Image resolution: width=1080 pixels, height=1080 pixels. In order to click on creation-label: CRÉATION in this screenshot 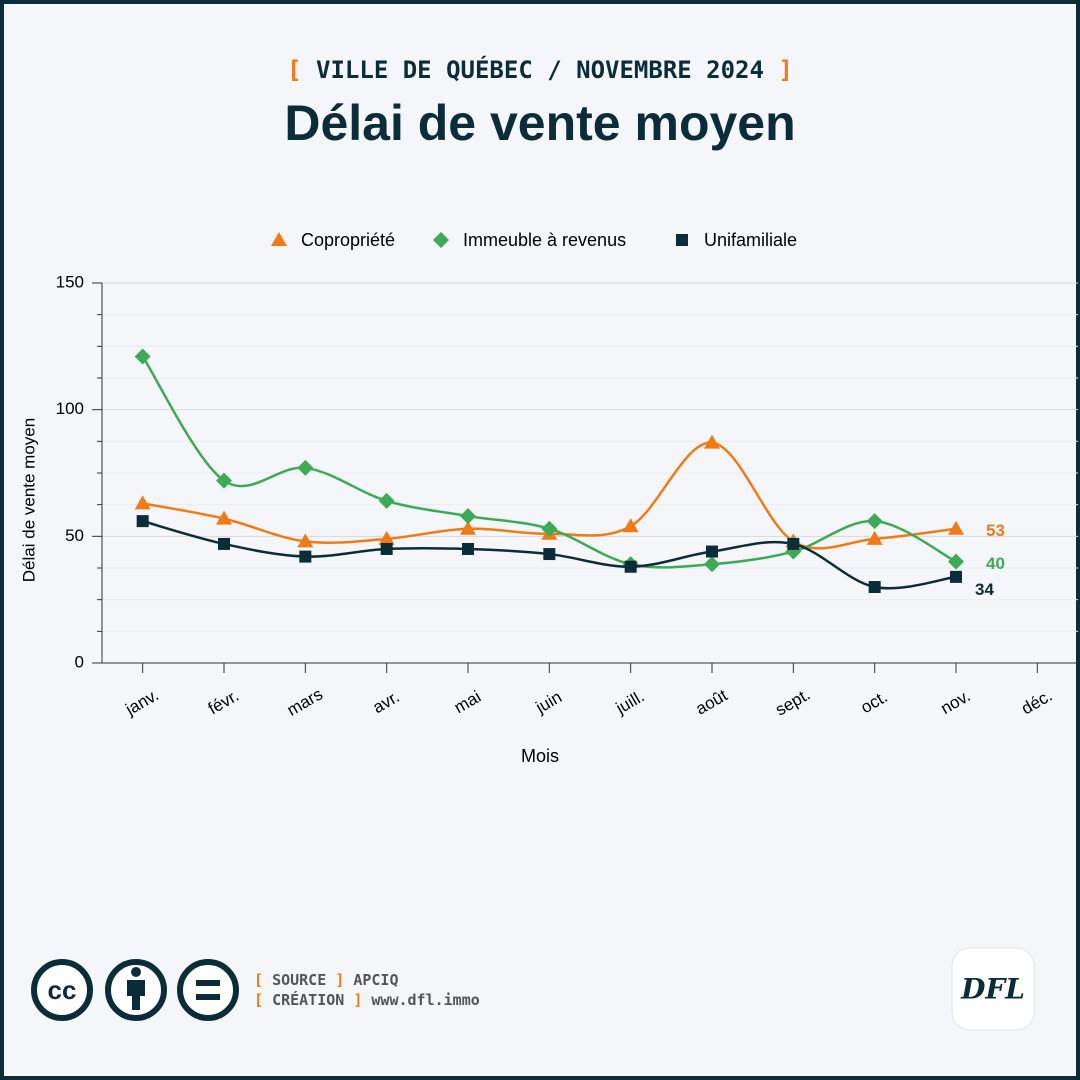, I will do `click(308, 999)`.